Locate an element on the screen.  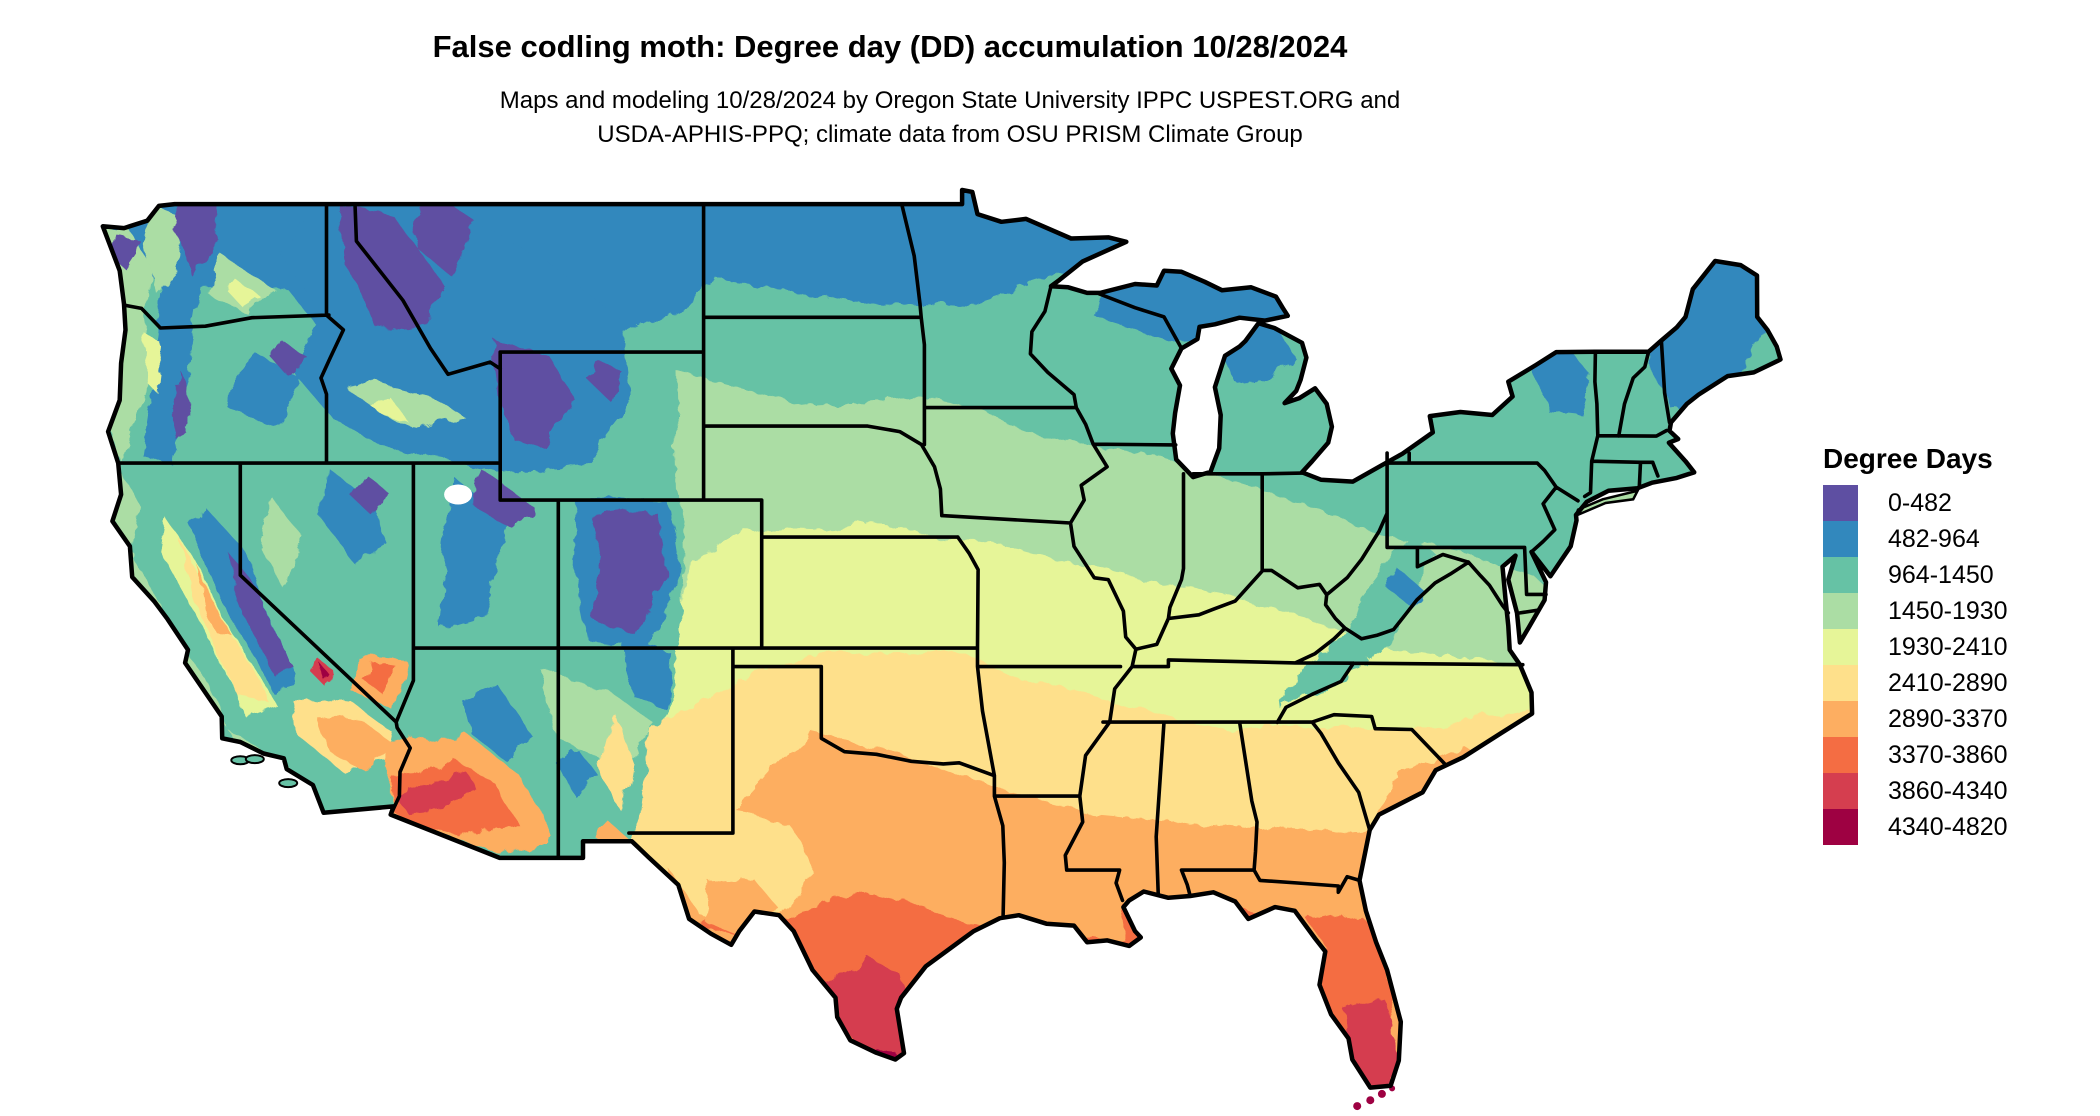
legend-row: 3860-4340 is located at coordinates (1915, 791).